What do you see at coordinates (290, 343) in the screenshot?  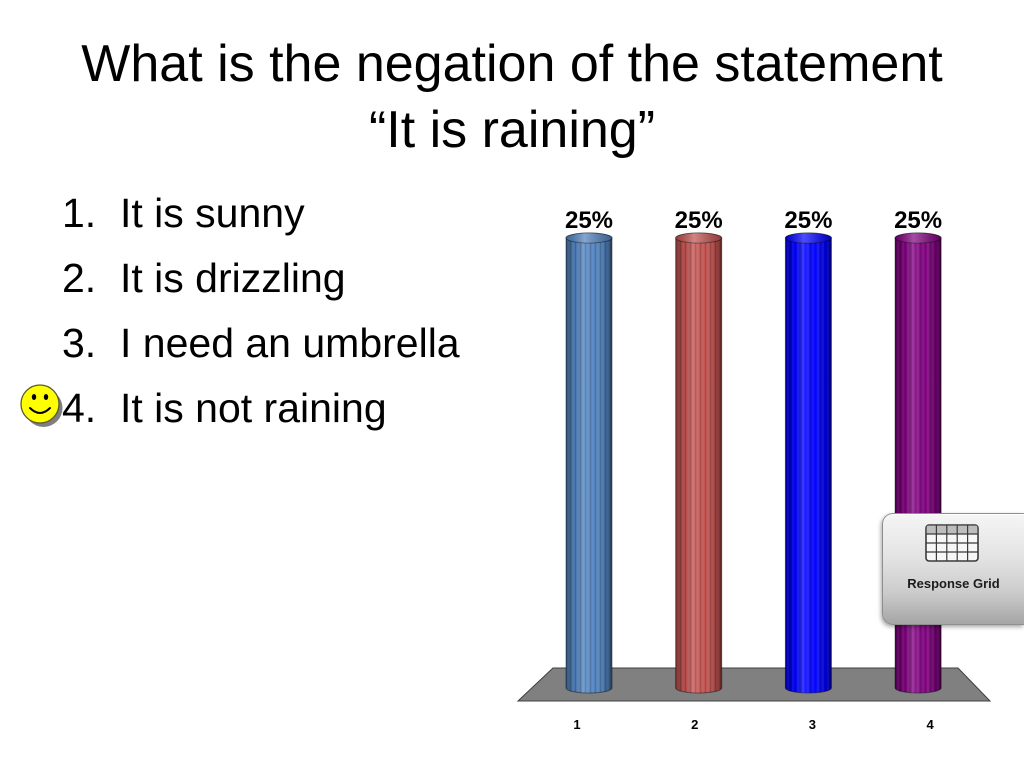 I see `answer-text: I need an umbrella` at bounding box center [290, 343].